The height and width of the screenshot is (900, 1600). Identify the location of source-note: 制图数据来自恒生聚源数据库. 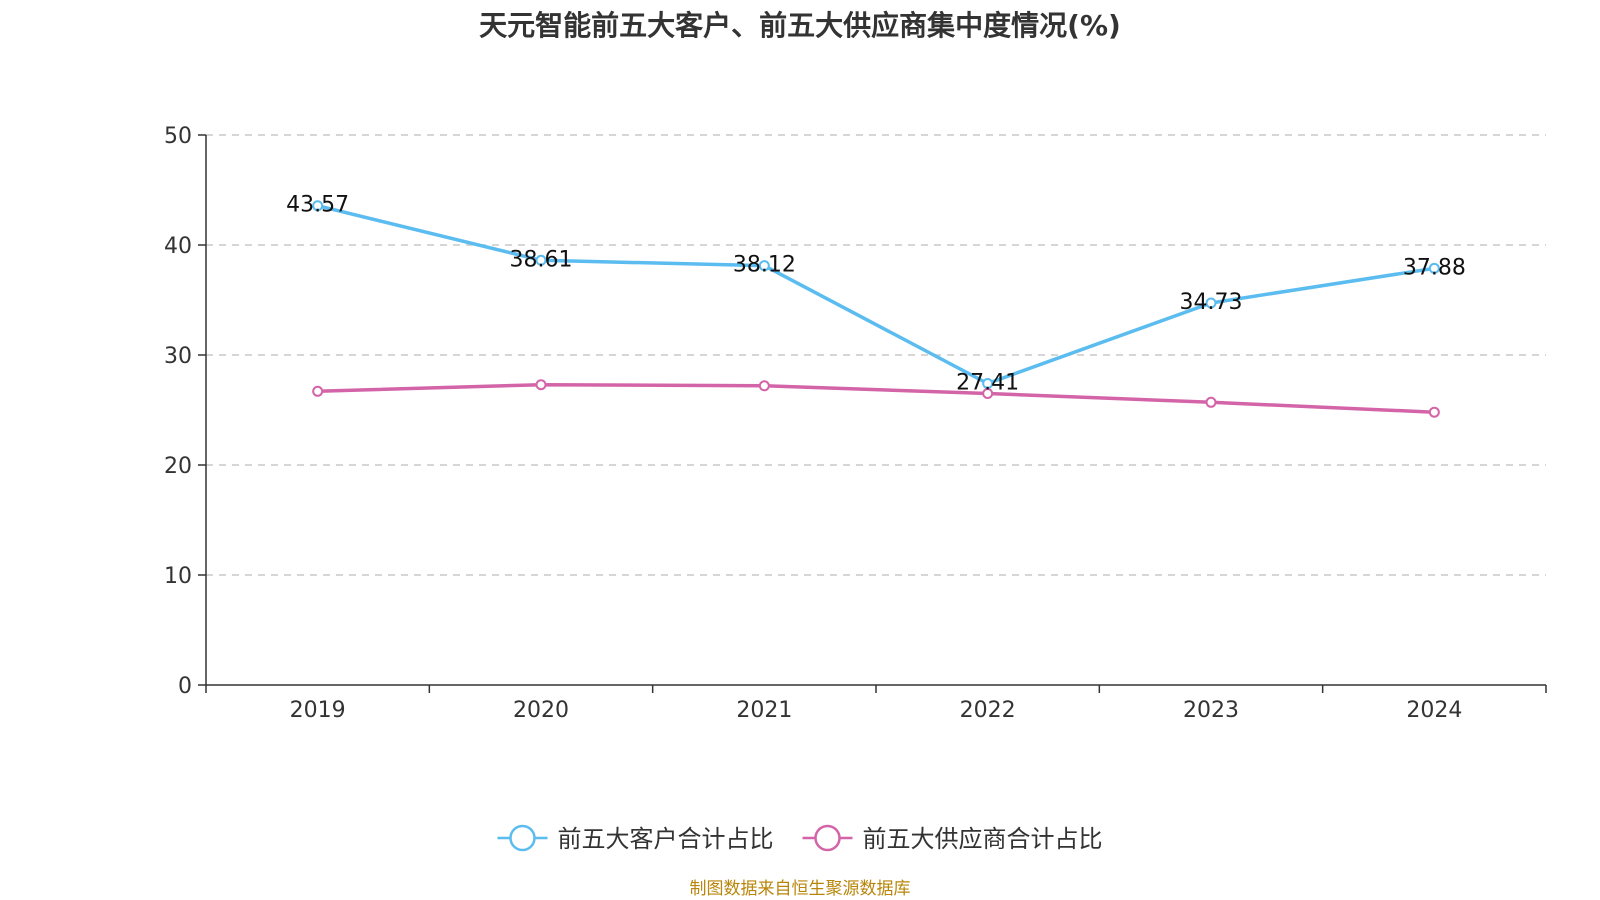
(800, 889).